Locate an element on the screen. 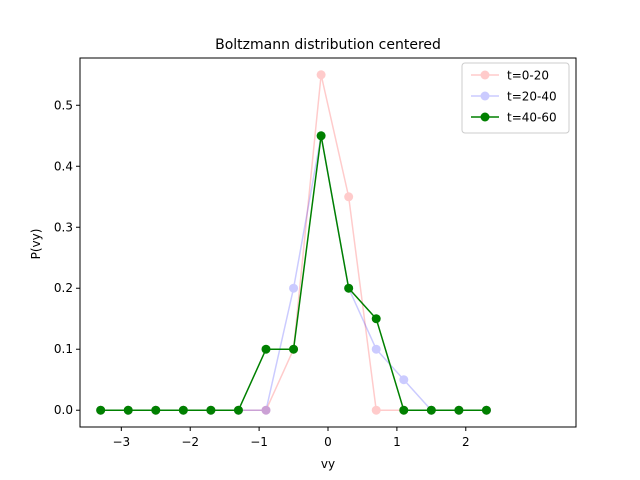  y-tick-label: 0.1 is located at coordinates (63, 349).